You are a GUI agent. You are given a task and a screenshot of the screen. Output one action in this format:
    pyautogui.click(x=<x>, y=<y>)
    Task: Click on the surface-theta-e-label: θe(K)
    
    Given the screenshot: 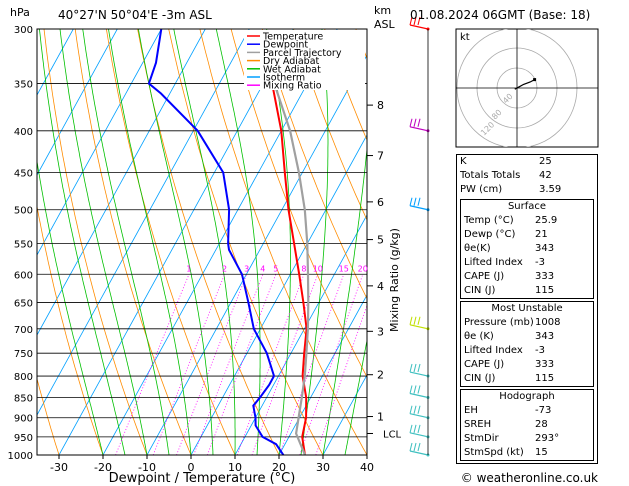 What is the action you would take?
    pyautogui.click(x=477, y=248)
    